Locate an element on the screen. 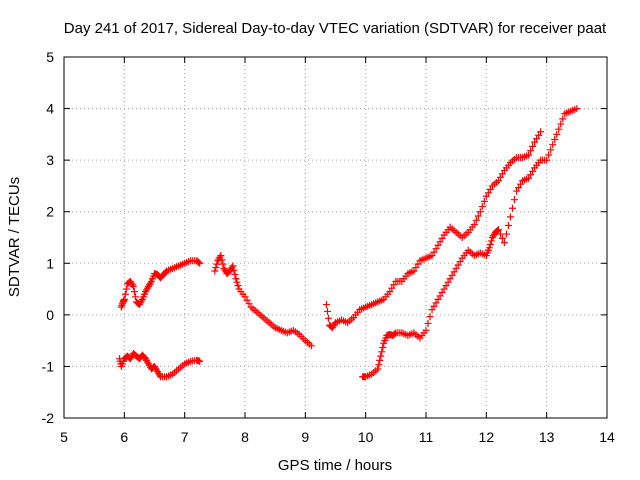 This screenshot has width=640, height=480. y-tick-label: 0 is located at coordinates (50, 315).